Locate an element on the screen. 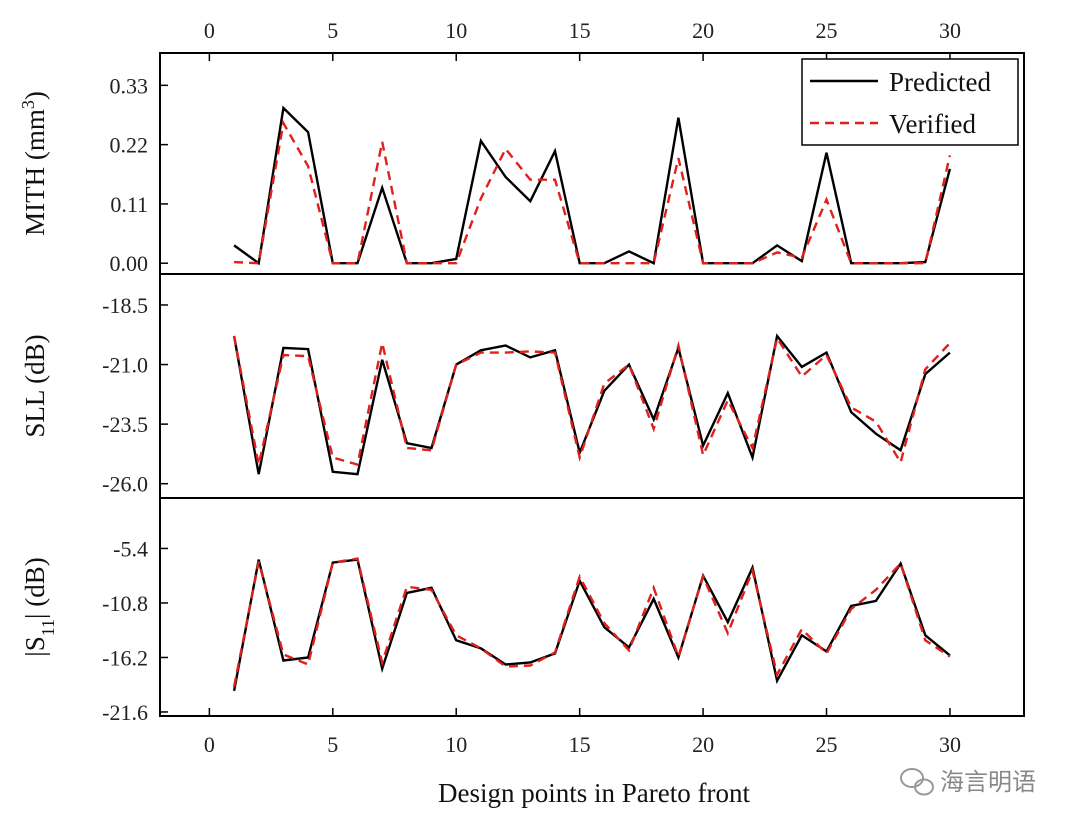 This screenshot has width=1080, height=829. bottom-x-axis: 0 5 10 15 20 25 30 is located at coordinates (582, 732).